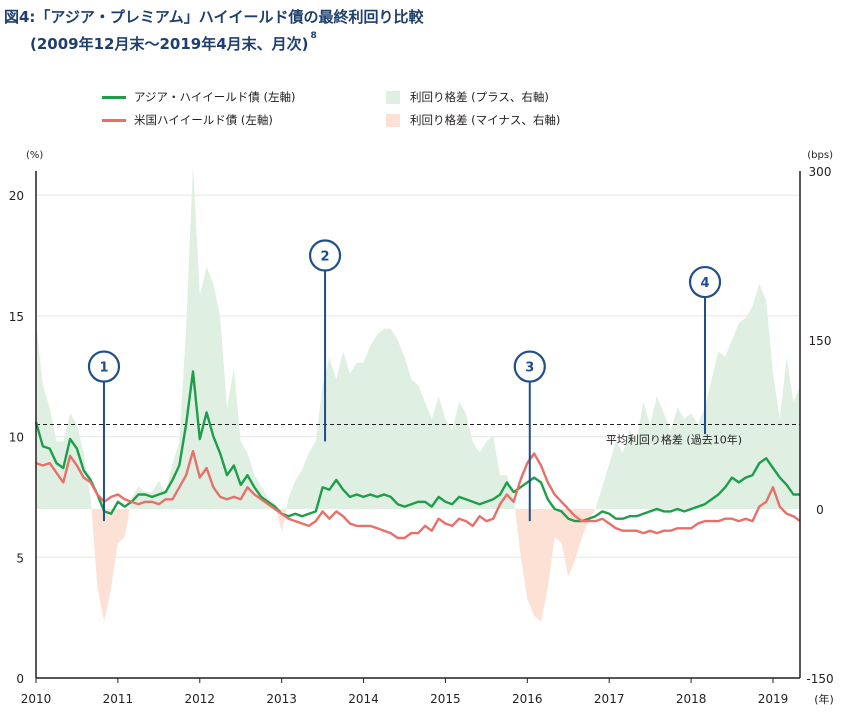 Image resolution: width=842 pixels, height=717 pixels. I want to click on legend-item-spread-positive: 利回り格差 (プラス、右軸), so click(467, 97).